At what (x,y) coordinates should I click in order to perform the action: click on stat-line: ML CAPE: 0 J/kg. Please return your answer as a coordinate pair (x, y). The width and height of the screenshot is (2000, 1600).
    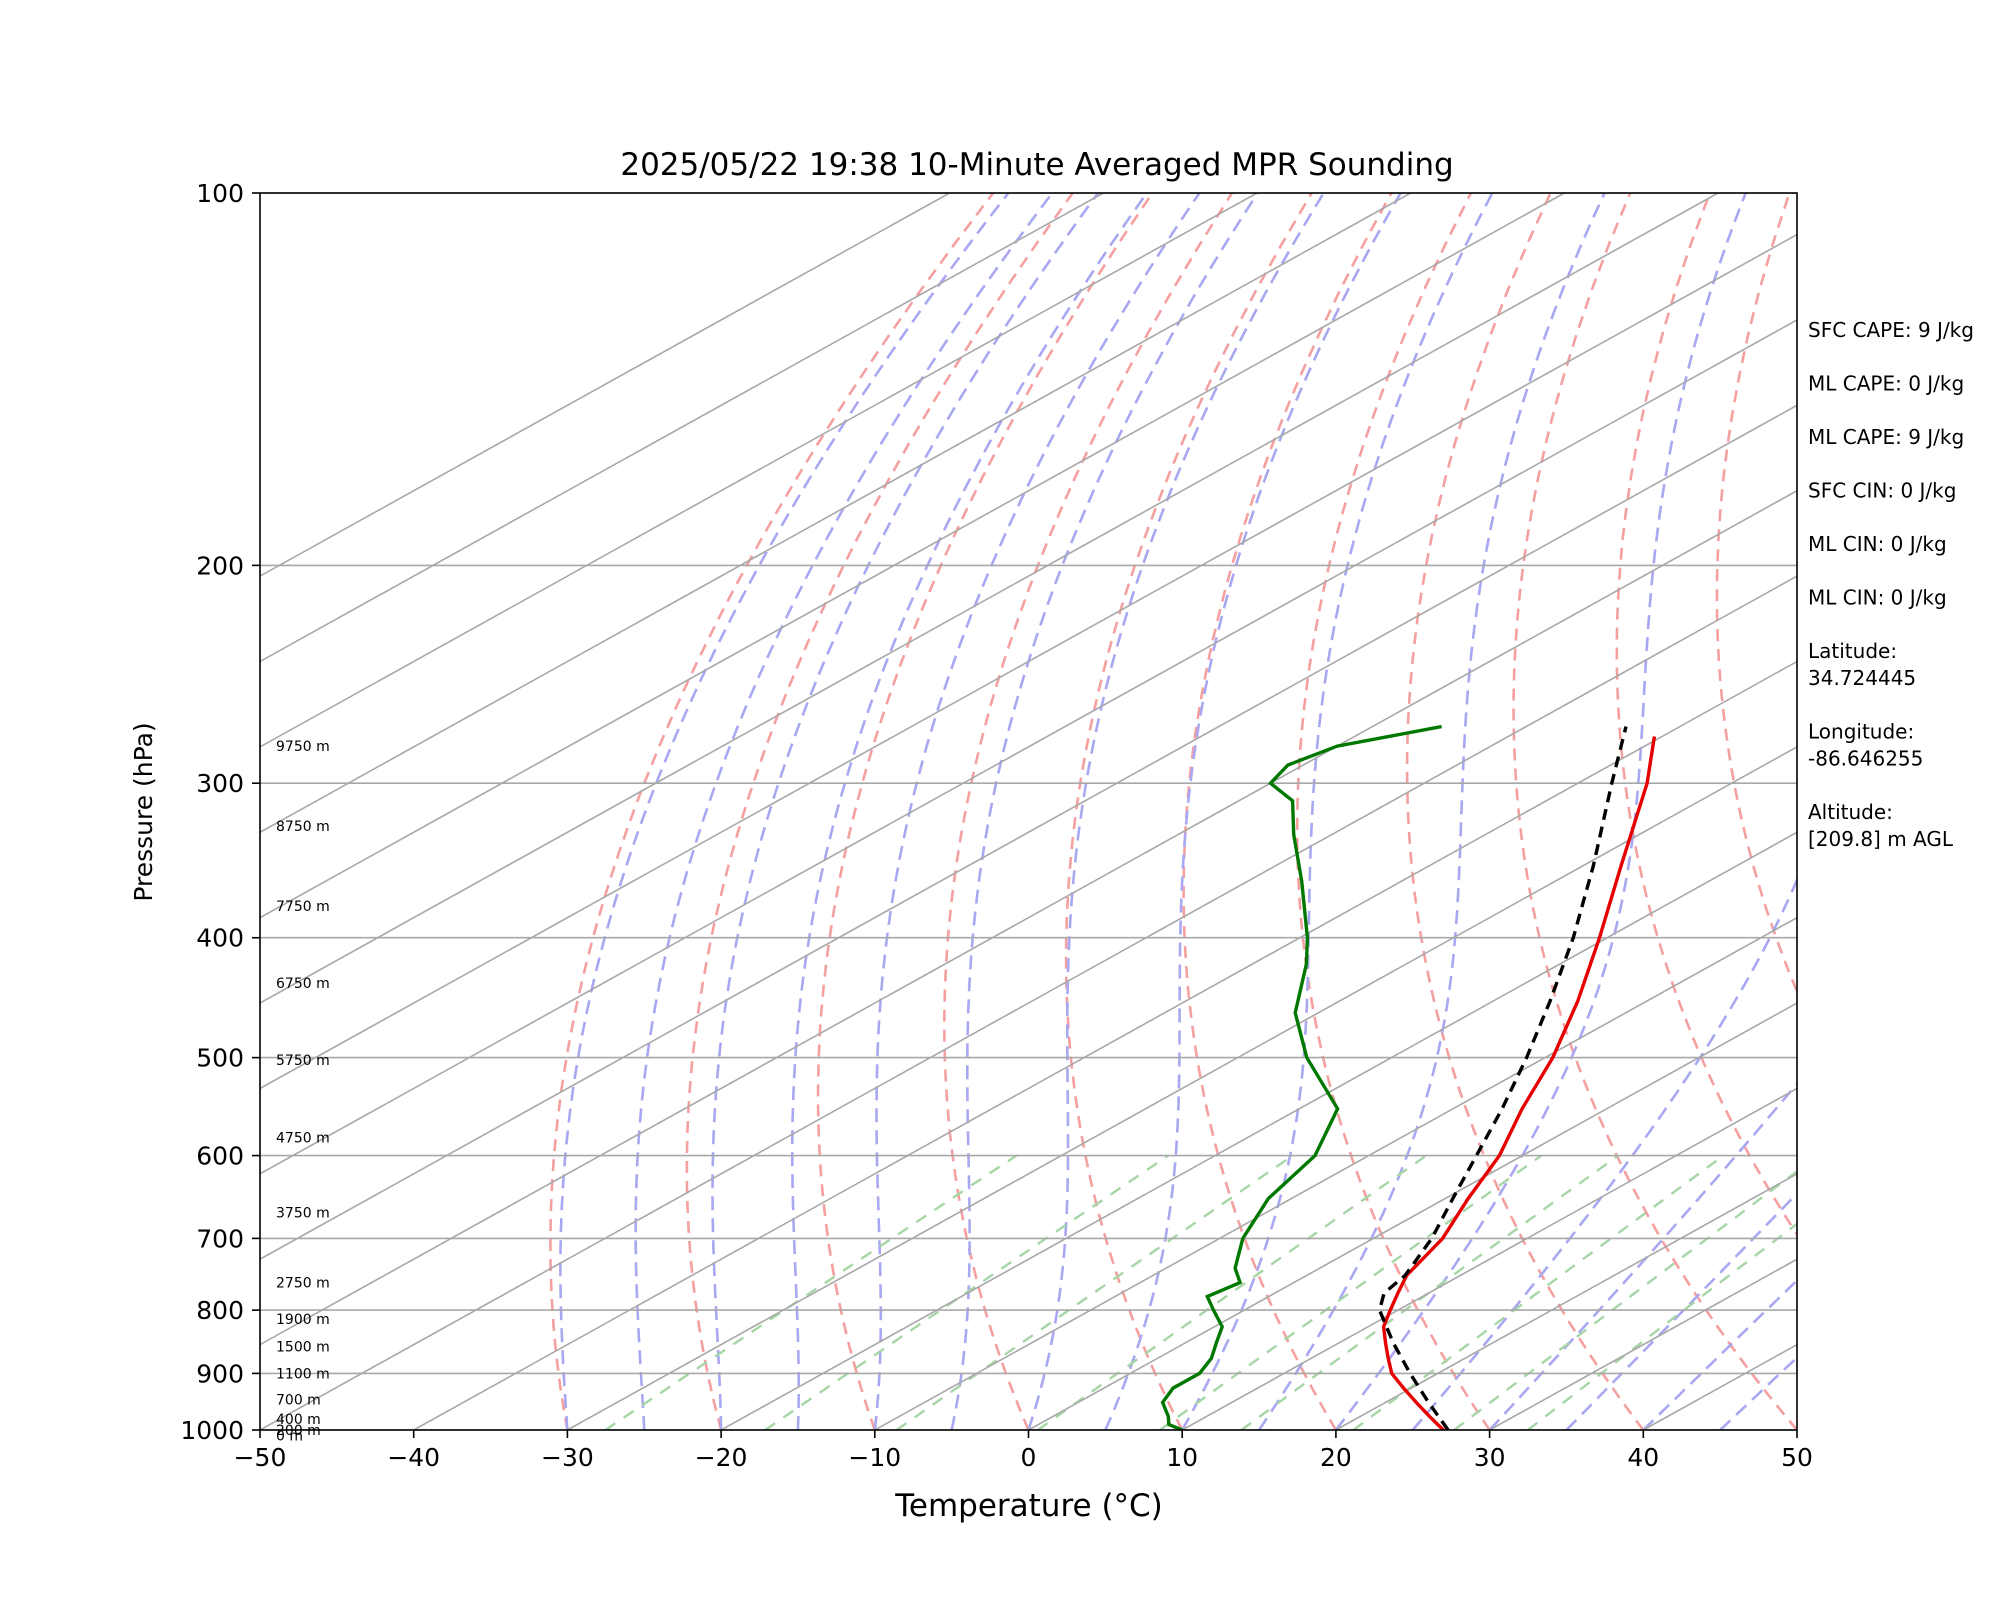
    Looking at the image, I should click on (1886, 384).